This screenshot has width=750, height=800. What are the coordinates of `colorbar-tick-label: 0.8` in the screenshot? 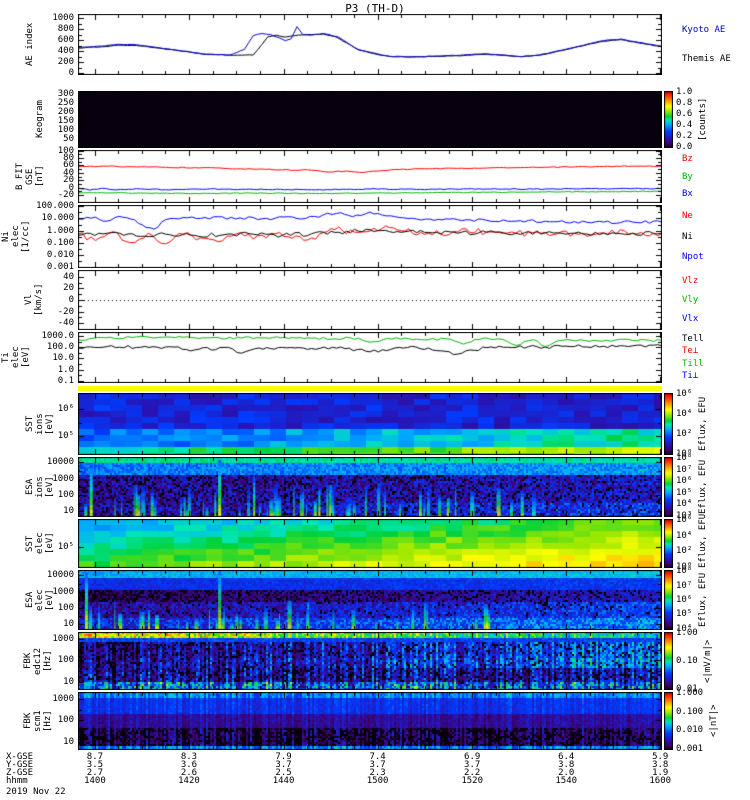 It's located at (684, 103).